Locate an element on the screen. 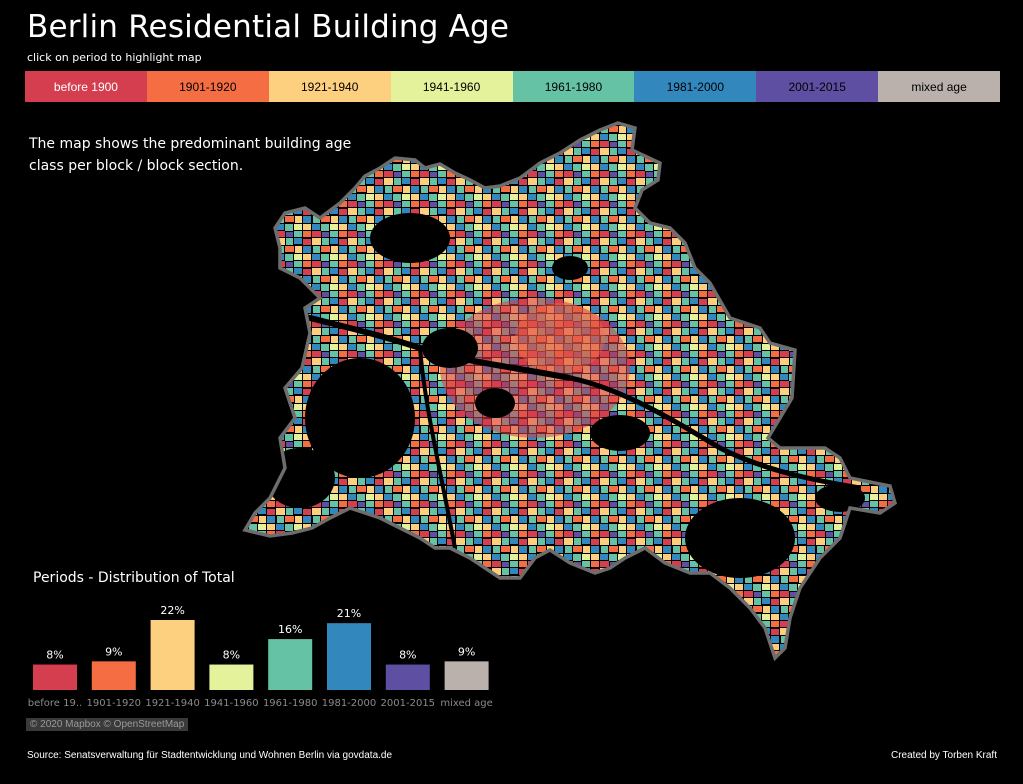  bar-category-label: mixed age is located at coordinates (466, 703).